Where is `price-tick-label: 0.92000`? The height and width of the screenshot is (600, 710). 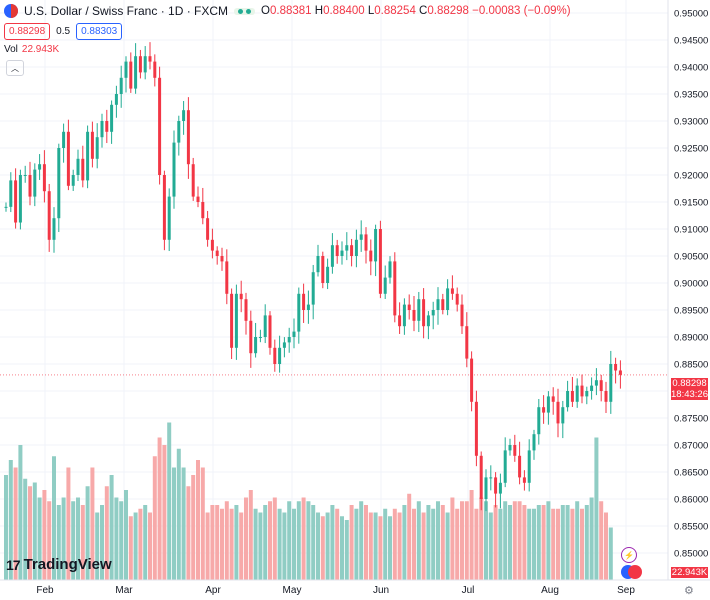 price-tick-label: 0.92000 is located at coordinates (691, 176).